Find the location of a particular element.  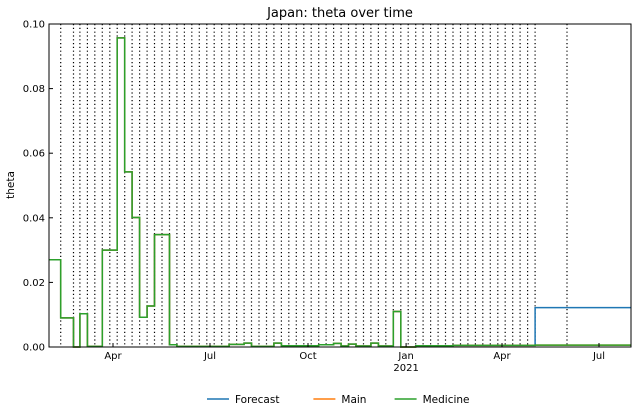

legend: Forecast Main Medicine is located at coordinates (338, 400).